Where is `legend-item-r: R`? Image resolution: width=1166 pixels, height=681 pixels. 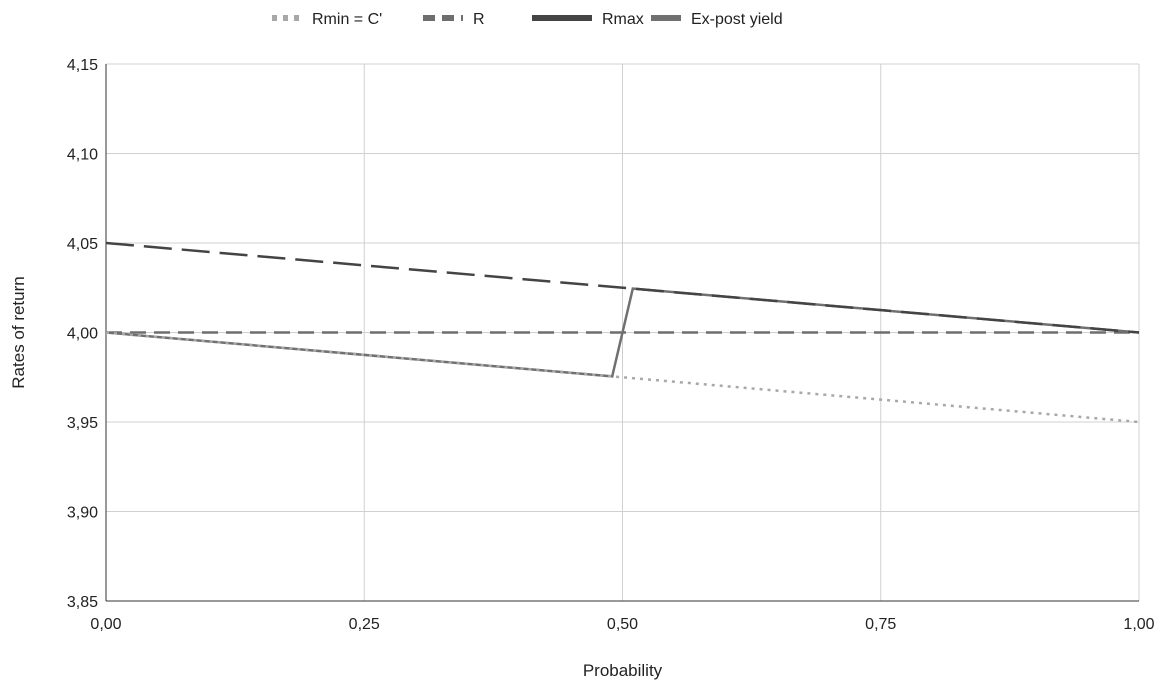 legend-item-r: R is located at coordinates (454, 19).